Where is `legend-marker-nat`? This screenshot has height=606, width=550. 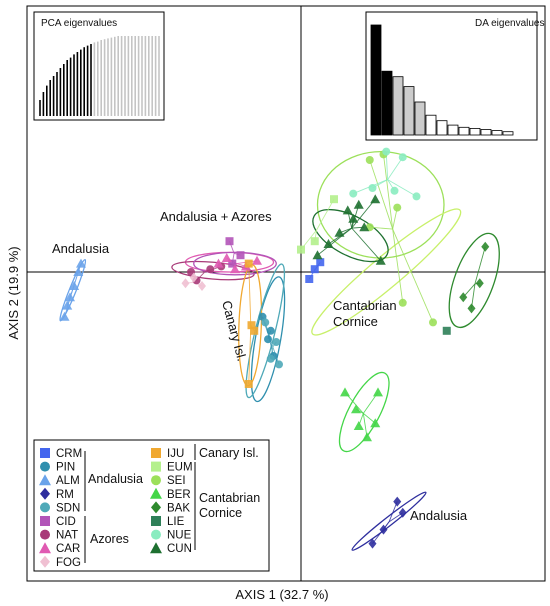 legend-marker-nat is located at coordinates (45, 534).